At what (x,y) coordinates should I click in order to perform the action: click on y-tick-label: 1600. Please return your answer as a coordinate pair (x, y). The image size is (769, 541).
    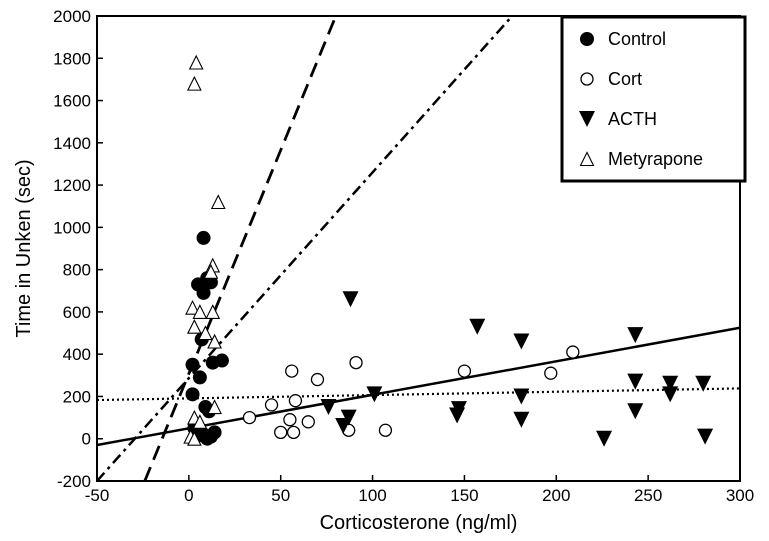
    Looking at the image, I should click on (72, 101).